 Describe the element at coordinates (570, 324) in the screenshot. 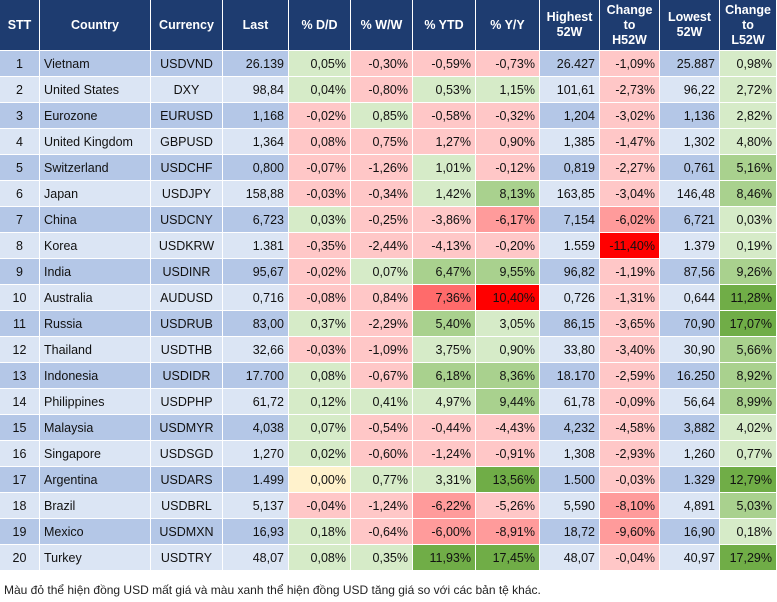

I see `cell-high52: 86,15` at that location.